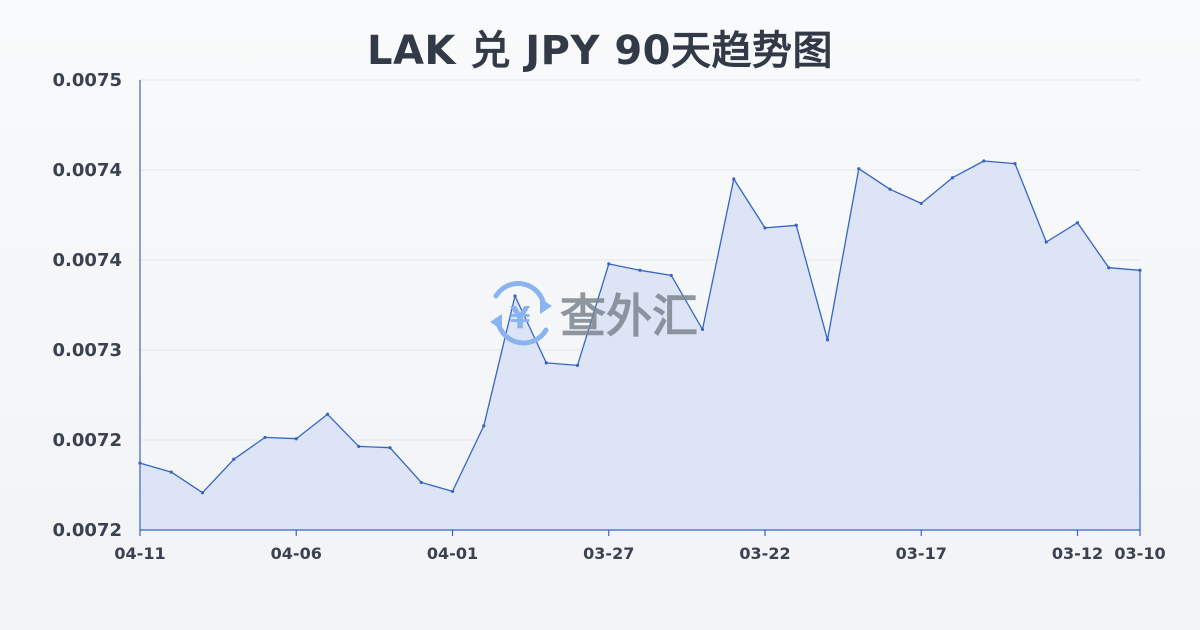 This screenshot has width=1200, height=630. Describe the element at coordinates (1077, 553) in the screenshot. I see `x-tick-label: 03-12` at that location.